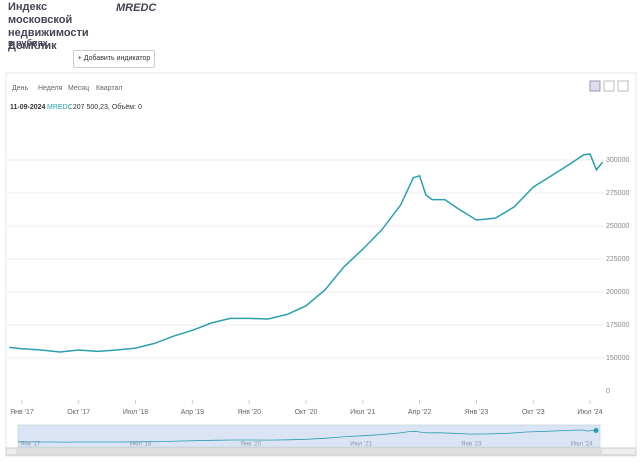 Image resolution: width=640 pixels, height=467 pixels. Describe the element at coordinates (20, 88) in the screenshot. I see `period-tab: День` at that location.